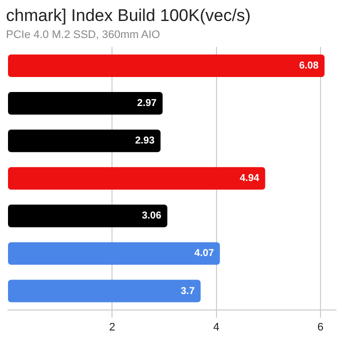 This screenshot has width=350, height=350. What do you see at coordinates (152, 216) in the screenshot?
I see `data-label: 3.06` at bounding box center [152, 216].